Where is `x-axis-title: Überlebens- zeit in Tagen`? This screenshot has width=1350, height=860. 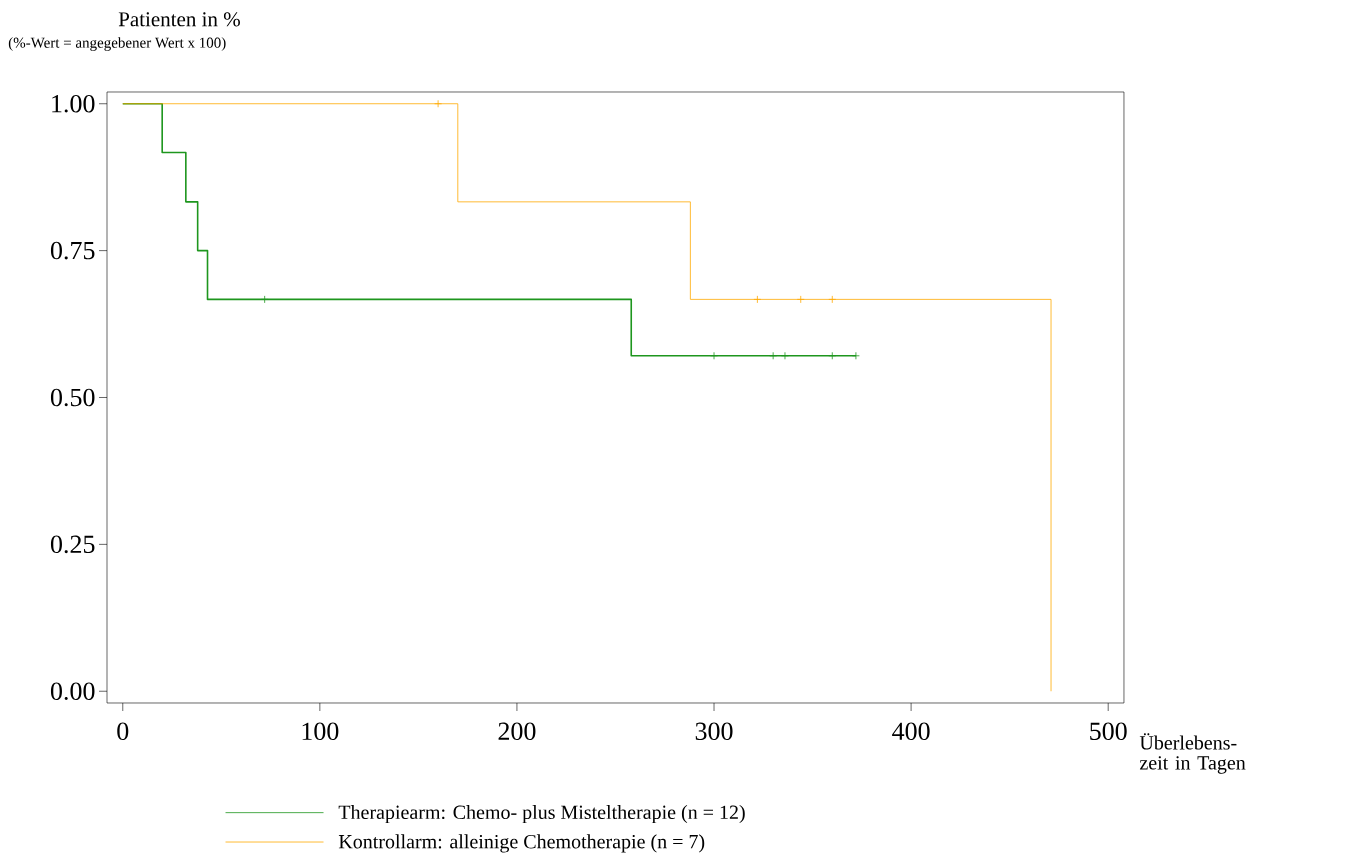 x-axis-title: Überlebens- zeit in Tagen is located at coordinates (1192, 753).